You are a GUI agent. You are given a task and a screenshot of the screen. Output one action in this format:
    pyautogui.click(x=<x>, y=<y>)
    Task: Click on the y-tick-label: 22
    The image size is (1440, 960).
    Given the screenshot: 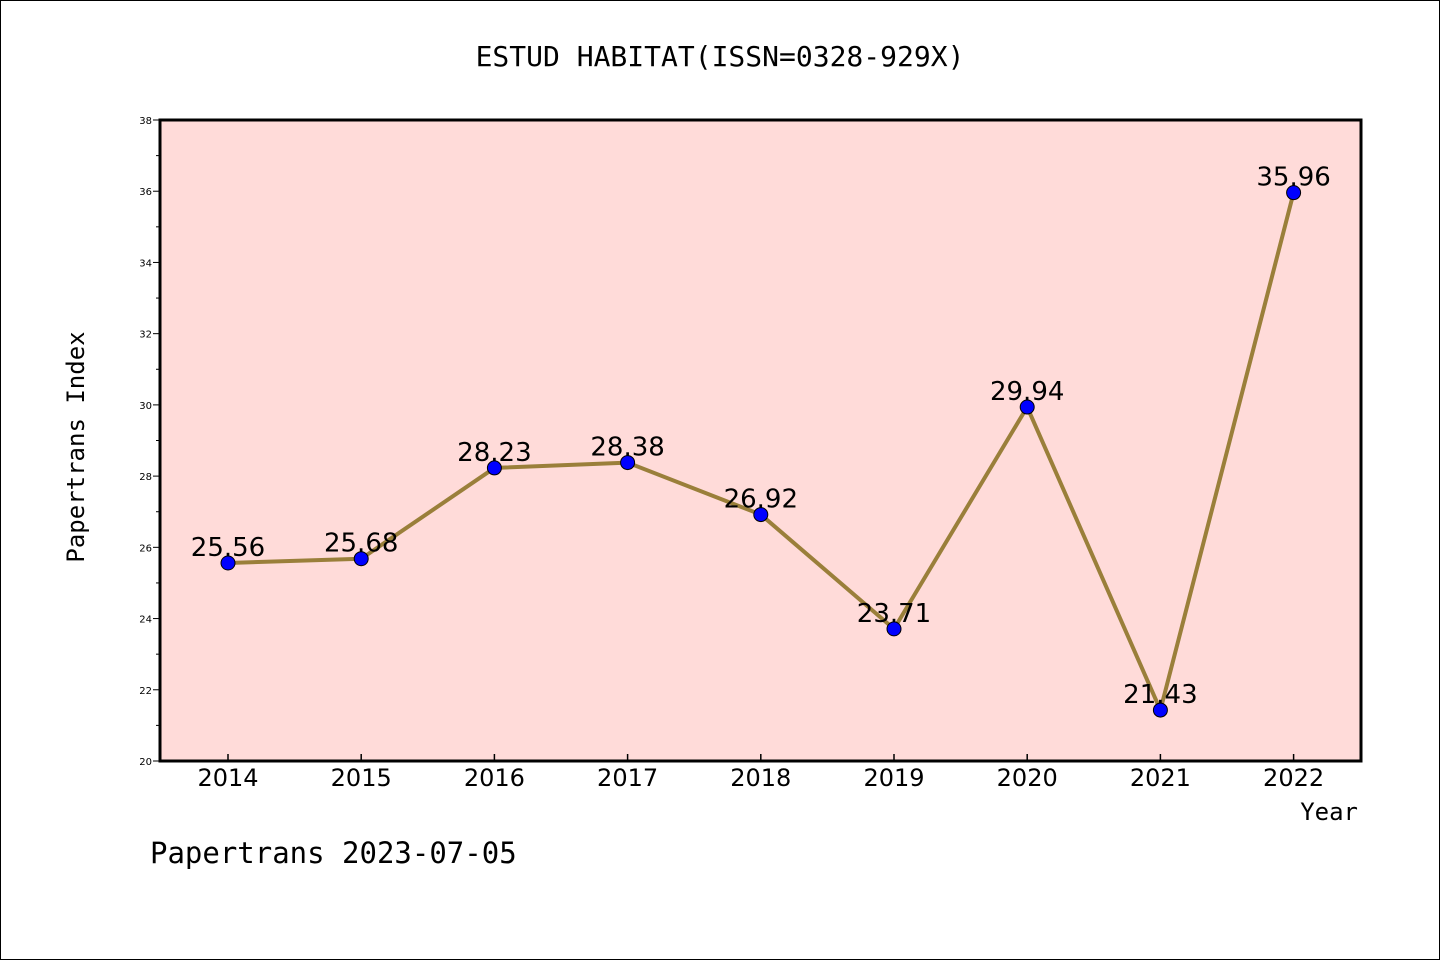 What is the action you would take?
    pyautogui.click(x=145, y=691)
    